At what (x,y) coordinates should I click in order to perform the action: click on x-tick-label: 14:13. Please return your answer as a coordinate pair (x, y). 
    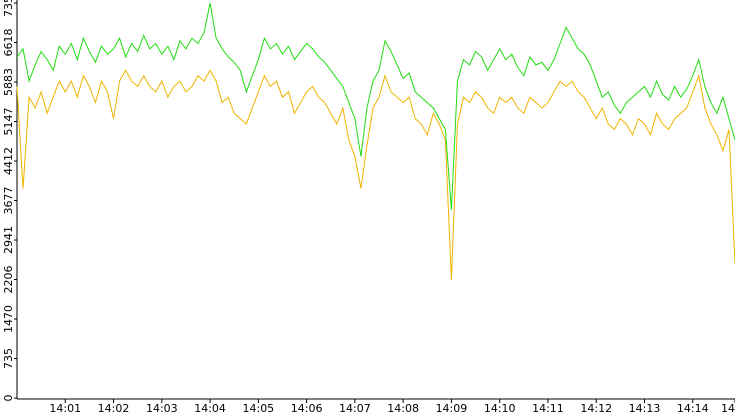
    Looking at the image, I should click on (645, 408).